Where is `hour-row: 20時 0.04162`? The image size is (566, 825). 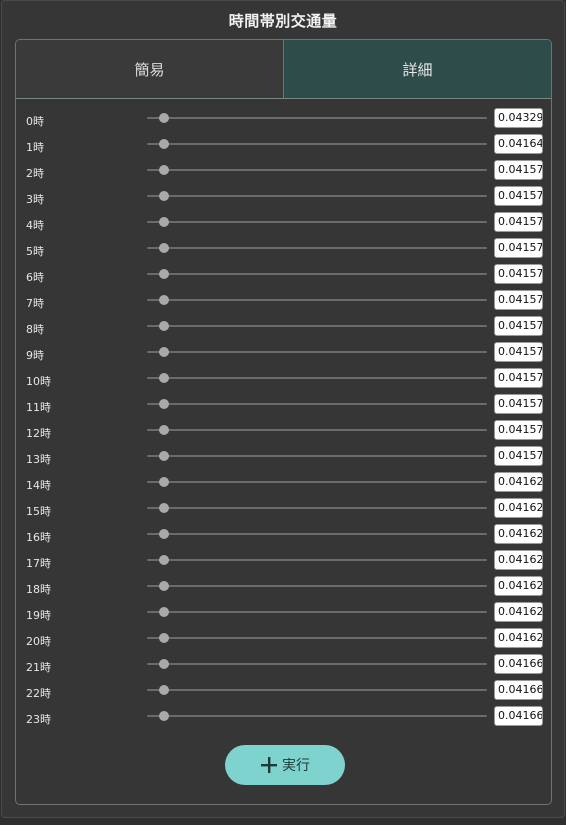 hour-row: 20時 0.04162 is located at coordinates (283, 639).